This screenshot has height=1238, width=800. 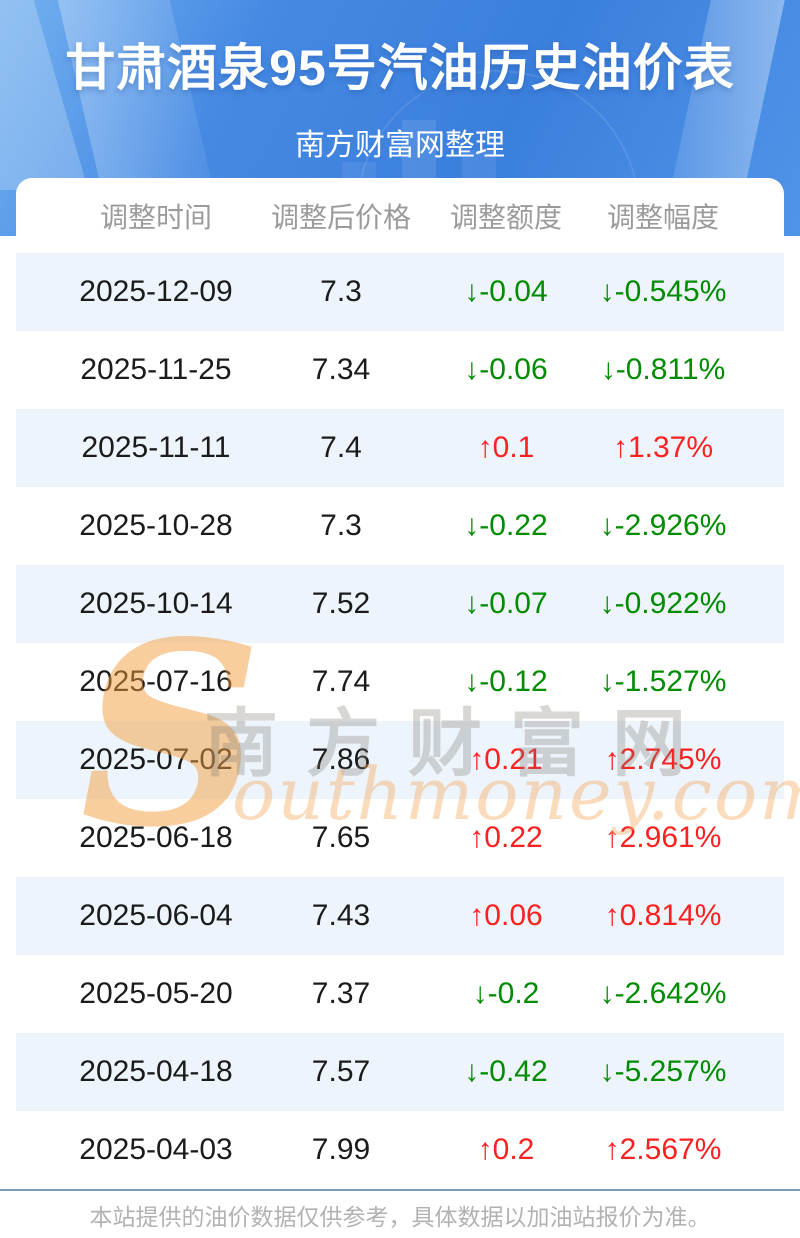 I want to click on page-title: 甘肃酒泉95号汽油历史油价表, so click(x=400, y=68).